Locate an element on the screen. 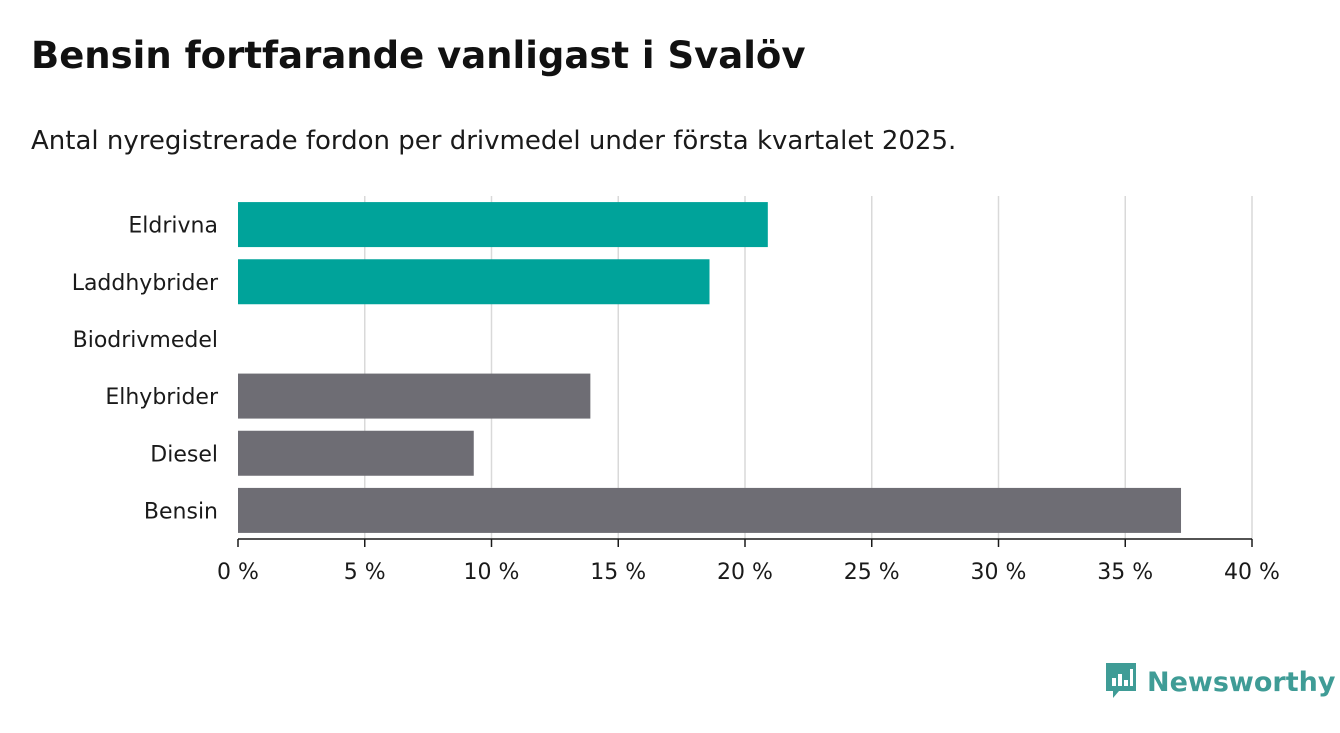 The width and height of the screenshot is (1340, 733). bar-laddhybrider is located at coordinates (474, 282).